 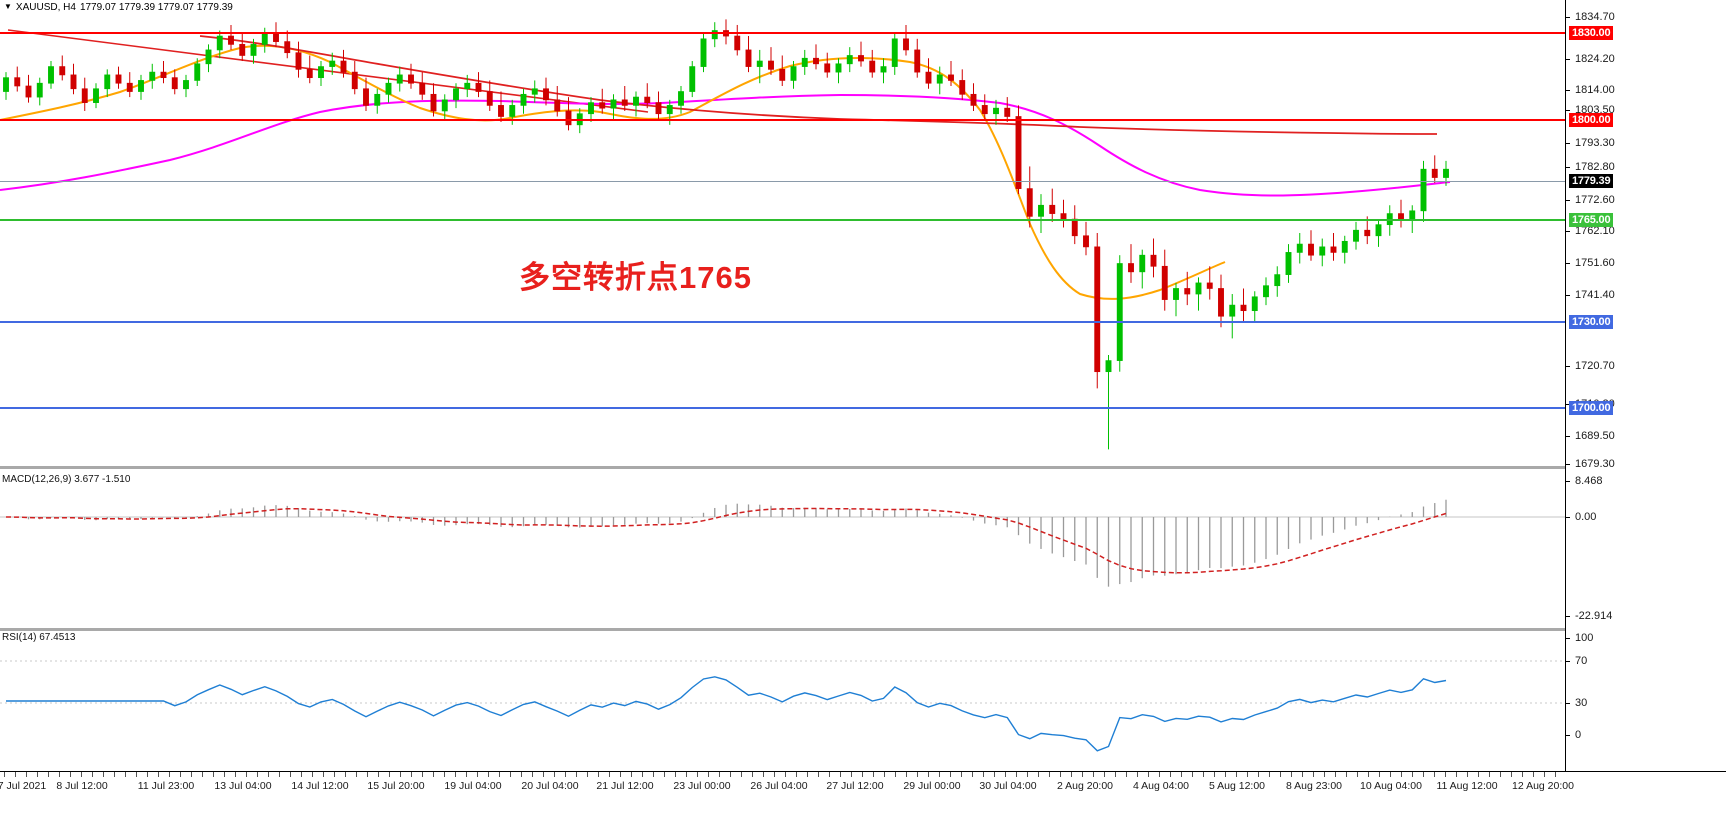 What do you see at coordinates (1591, 322) in the screenshot?
I see `price-level-badge: 1730.00` at bounding box center [1591, 322].